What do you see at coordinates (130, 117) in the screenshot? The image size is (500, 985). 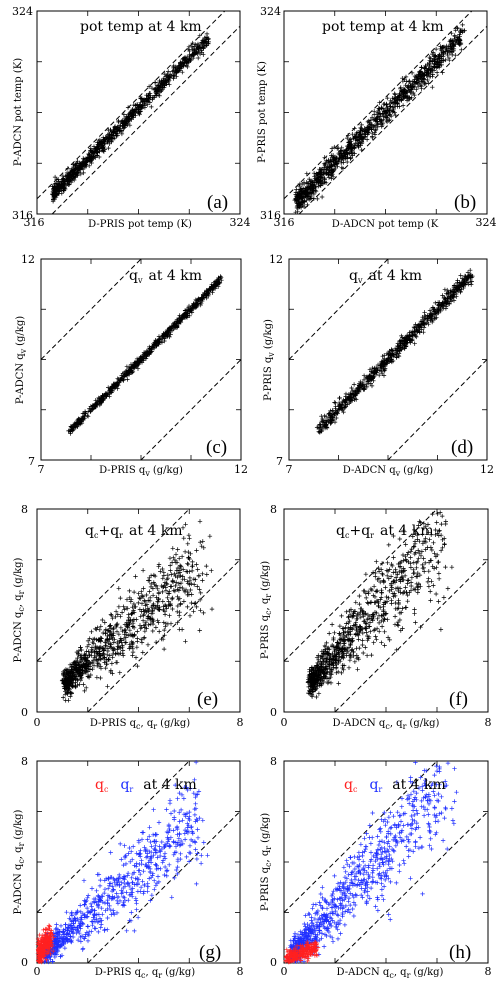 I see `scatter-points` at bounding box center [130, 117].